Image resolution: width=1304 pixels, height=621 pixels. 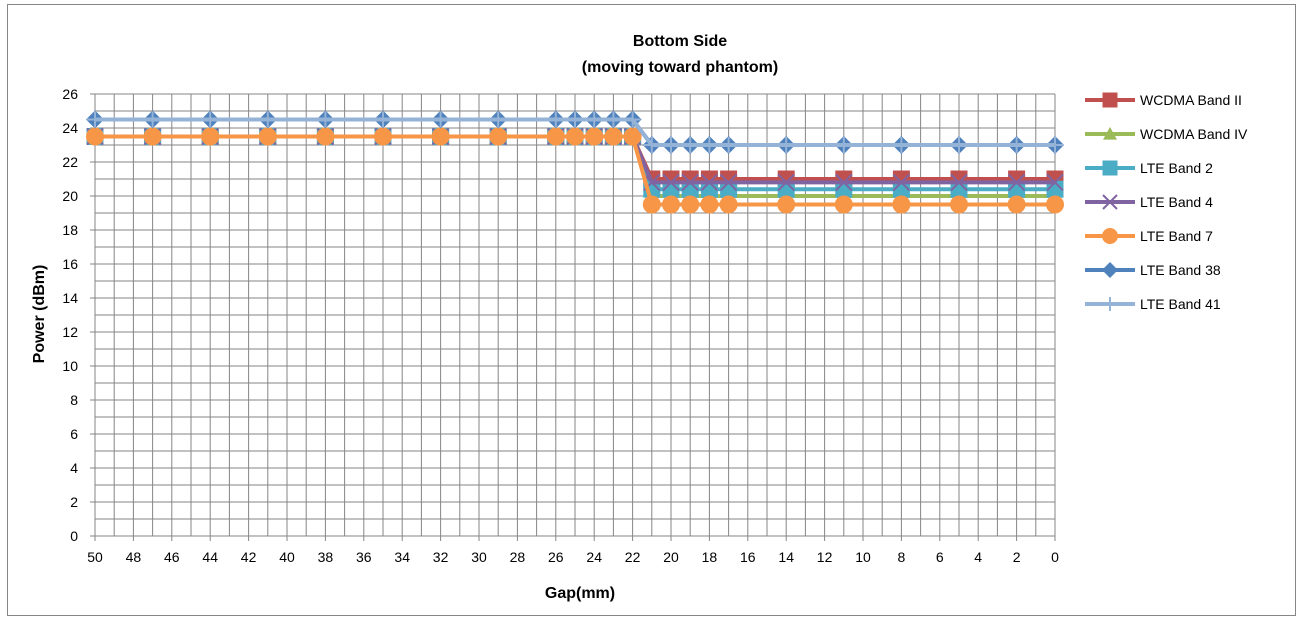 What do you see at coordinates (74, 400) in the screenshot?
I see `y-tick-label: 8` at bounding box center [74, 400].